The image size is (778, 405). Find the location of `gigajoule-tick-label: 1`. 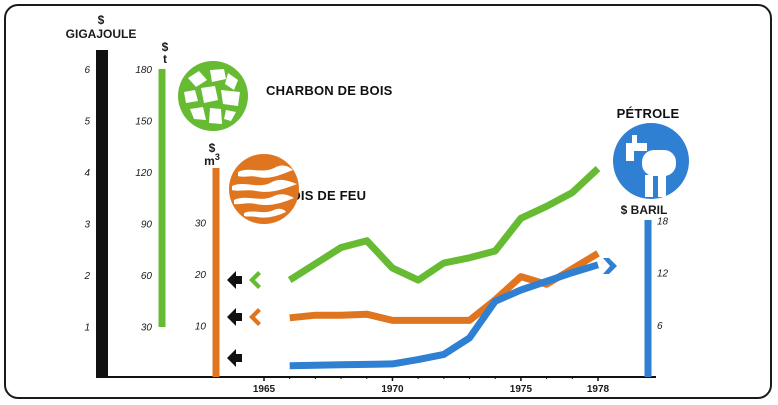

gigajoule-tick-label: 1 is located at coordinates (87, 328).